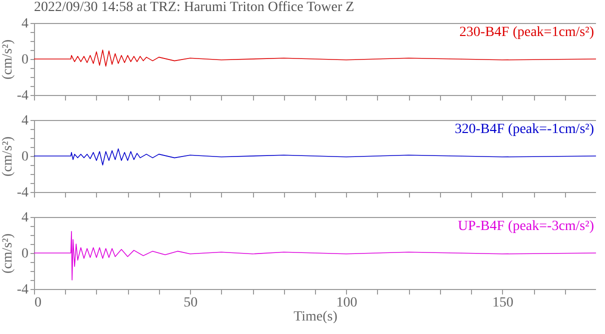 This screenshot has height=334, width=605. I want to click on chart-title: 2022/09/30 14:58 at TRZ: Harumi Triton Office Tower Z, so click(194, 7).